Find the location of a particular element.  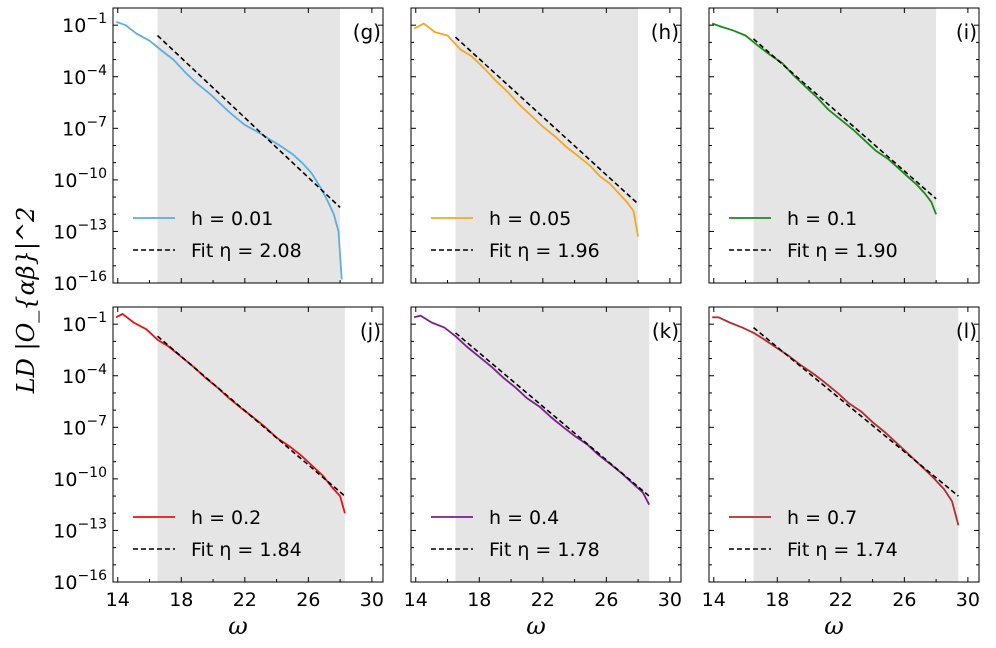

legend-entry: Fit η = 1.84 is located at coordinates (246, 550).